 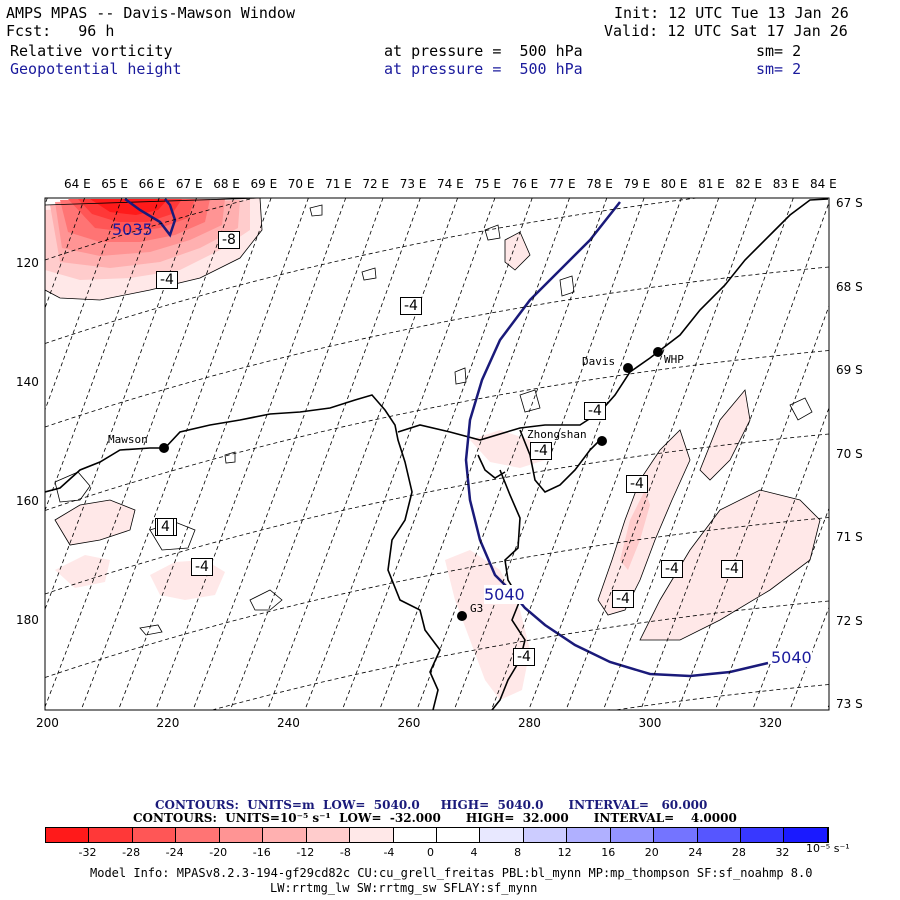 What do you see at coordinates (711, 184) in the screenshot?
I see `lon-label: 81 E` at bounding box center [711, 184].